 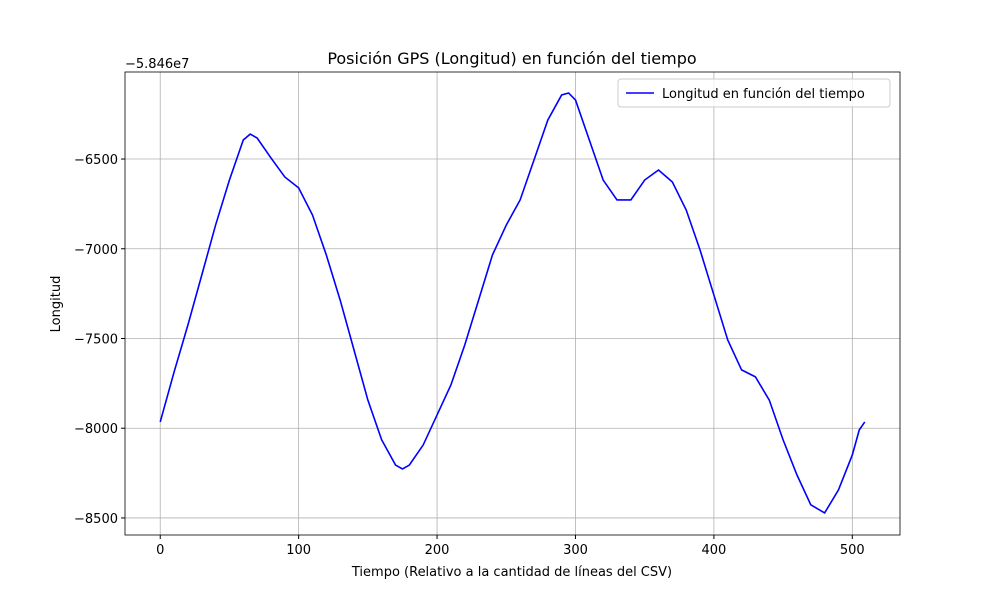 What do you see at coordinates (852, 550) in the screenshot?
I see `x-tick-label: 500` at bounding box center [852, 550].